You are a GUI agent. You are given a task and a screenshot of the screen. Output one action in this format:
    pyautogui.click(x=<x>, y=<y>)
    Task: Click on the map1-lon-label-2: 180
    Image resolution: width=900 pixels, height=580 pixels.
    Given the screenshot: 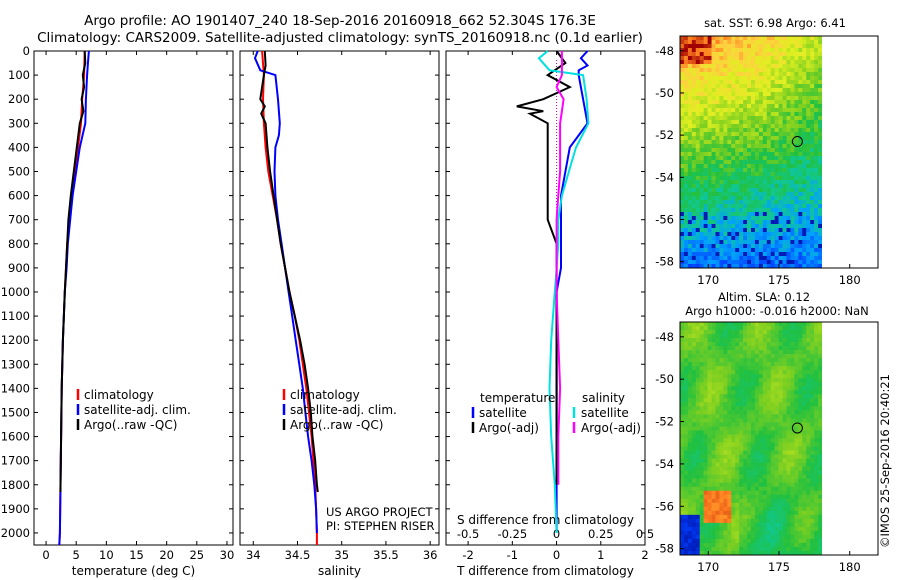 What is the action you would take?
    pyautogui.click(x=850, y=280)
    